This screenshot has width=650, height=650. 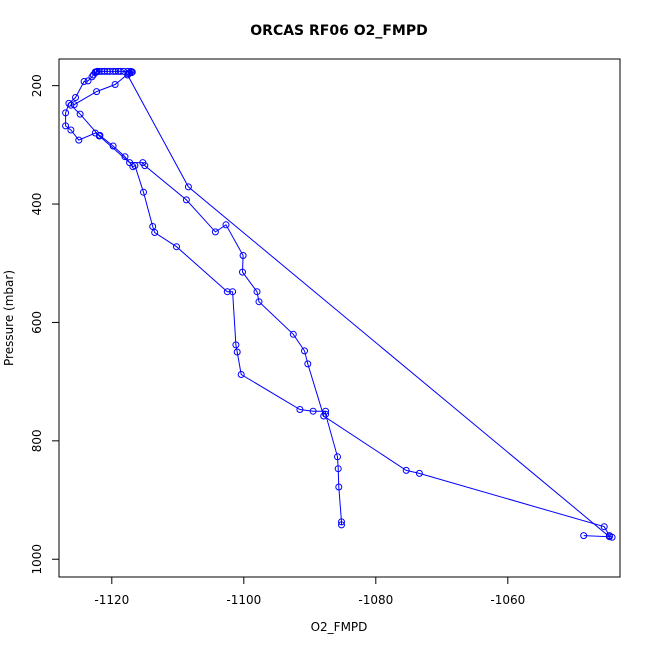 I want to click on y-tick-label: 600, so click(x=37, y=322).